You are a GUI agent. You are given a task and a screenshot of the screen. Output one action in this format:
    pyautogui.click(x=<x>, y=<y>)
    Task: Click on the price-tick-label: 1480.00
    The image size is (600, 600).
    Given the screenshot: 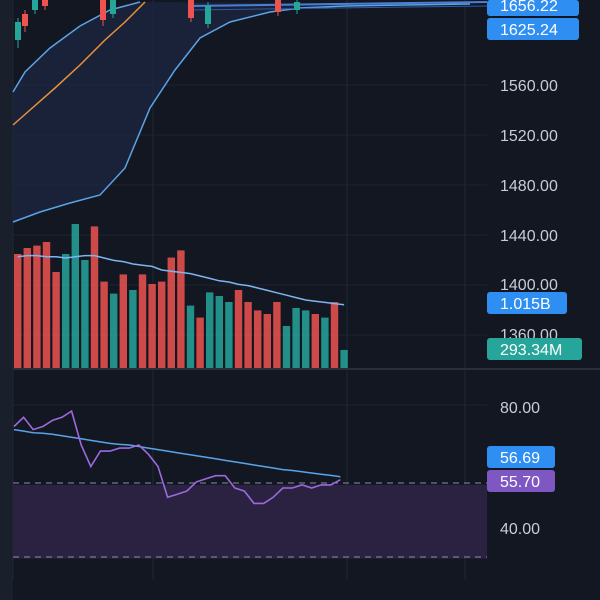 What is the action you would take?
    pyautogui.click(x=529, y=186)
    